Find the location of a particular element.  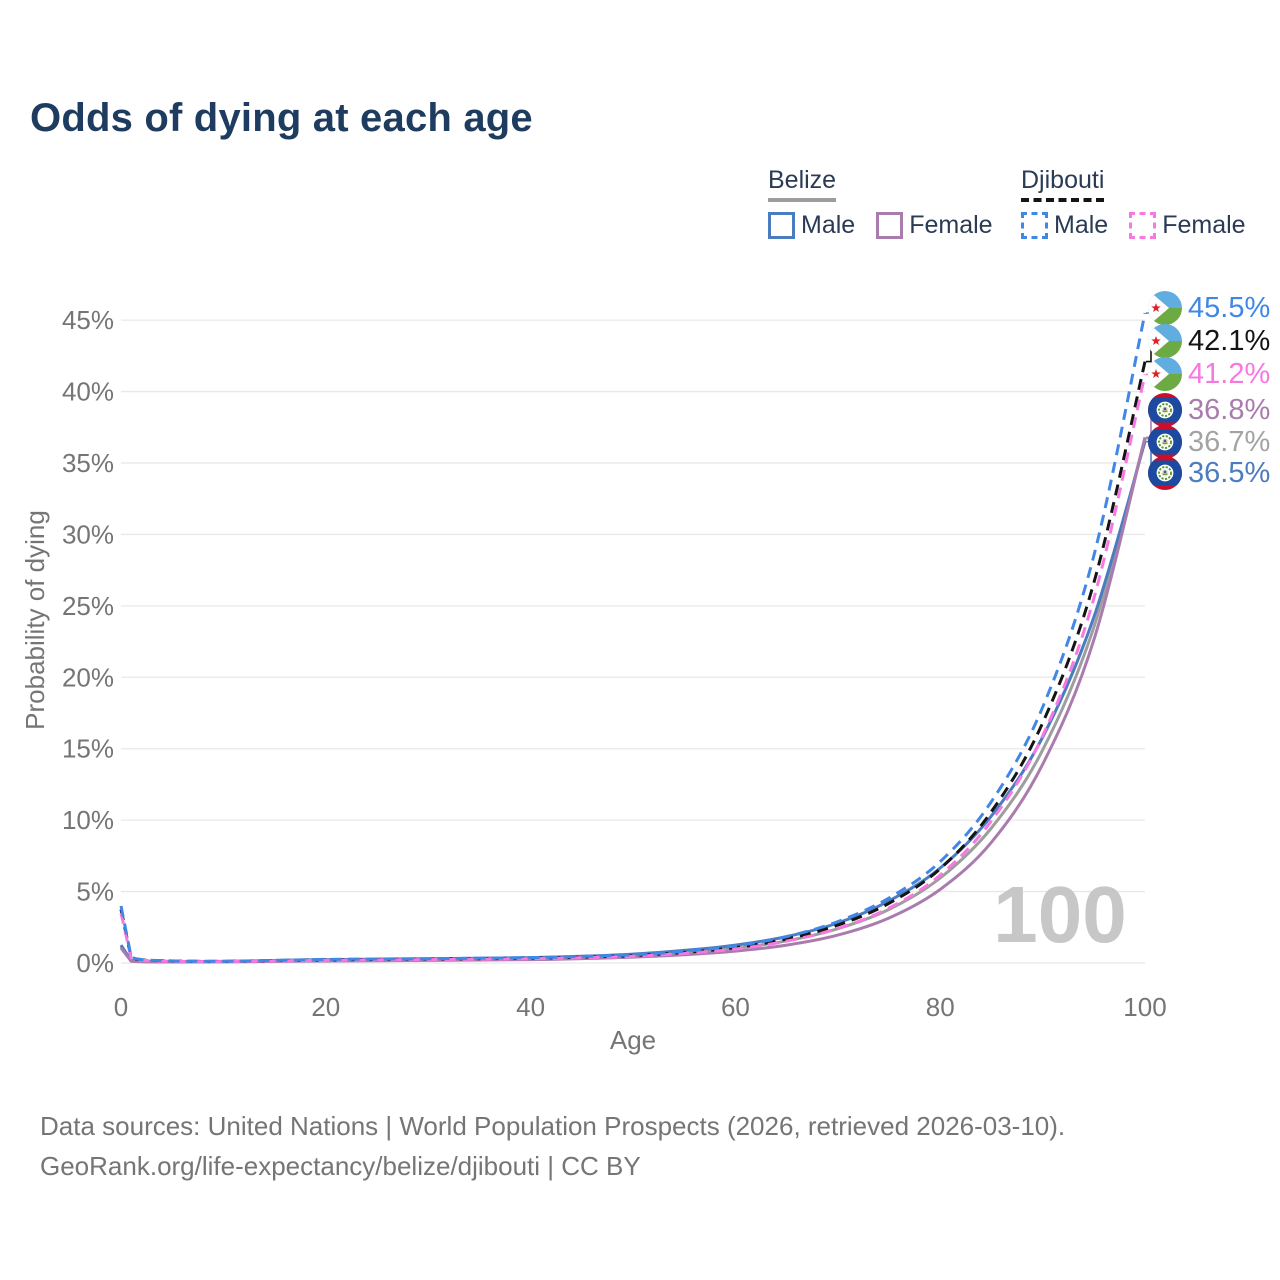

y-tick-label-35: 35% is located at coordinates (88, 463).